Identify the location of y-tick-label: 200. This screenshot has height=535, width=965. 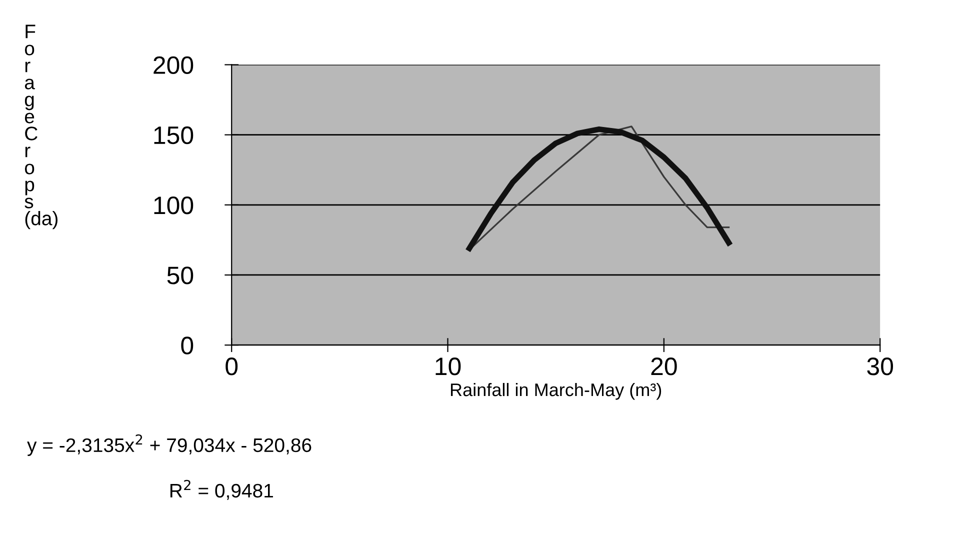
(174, 65).